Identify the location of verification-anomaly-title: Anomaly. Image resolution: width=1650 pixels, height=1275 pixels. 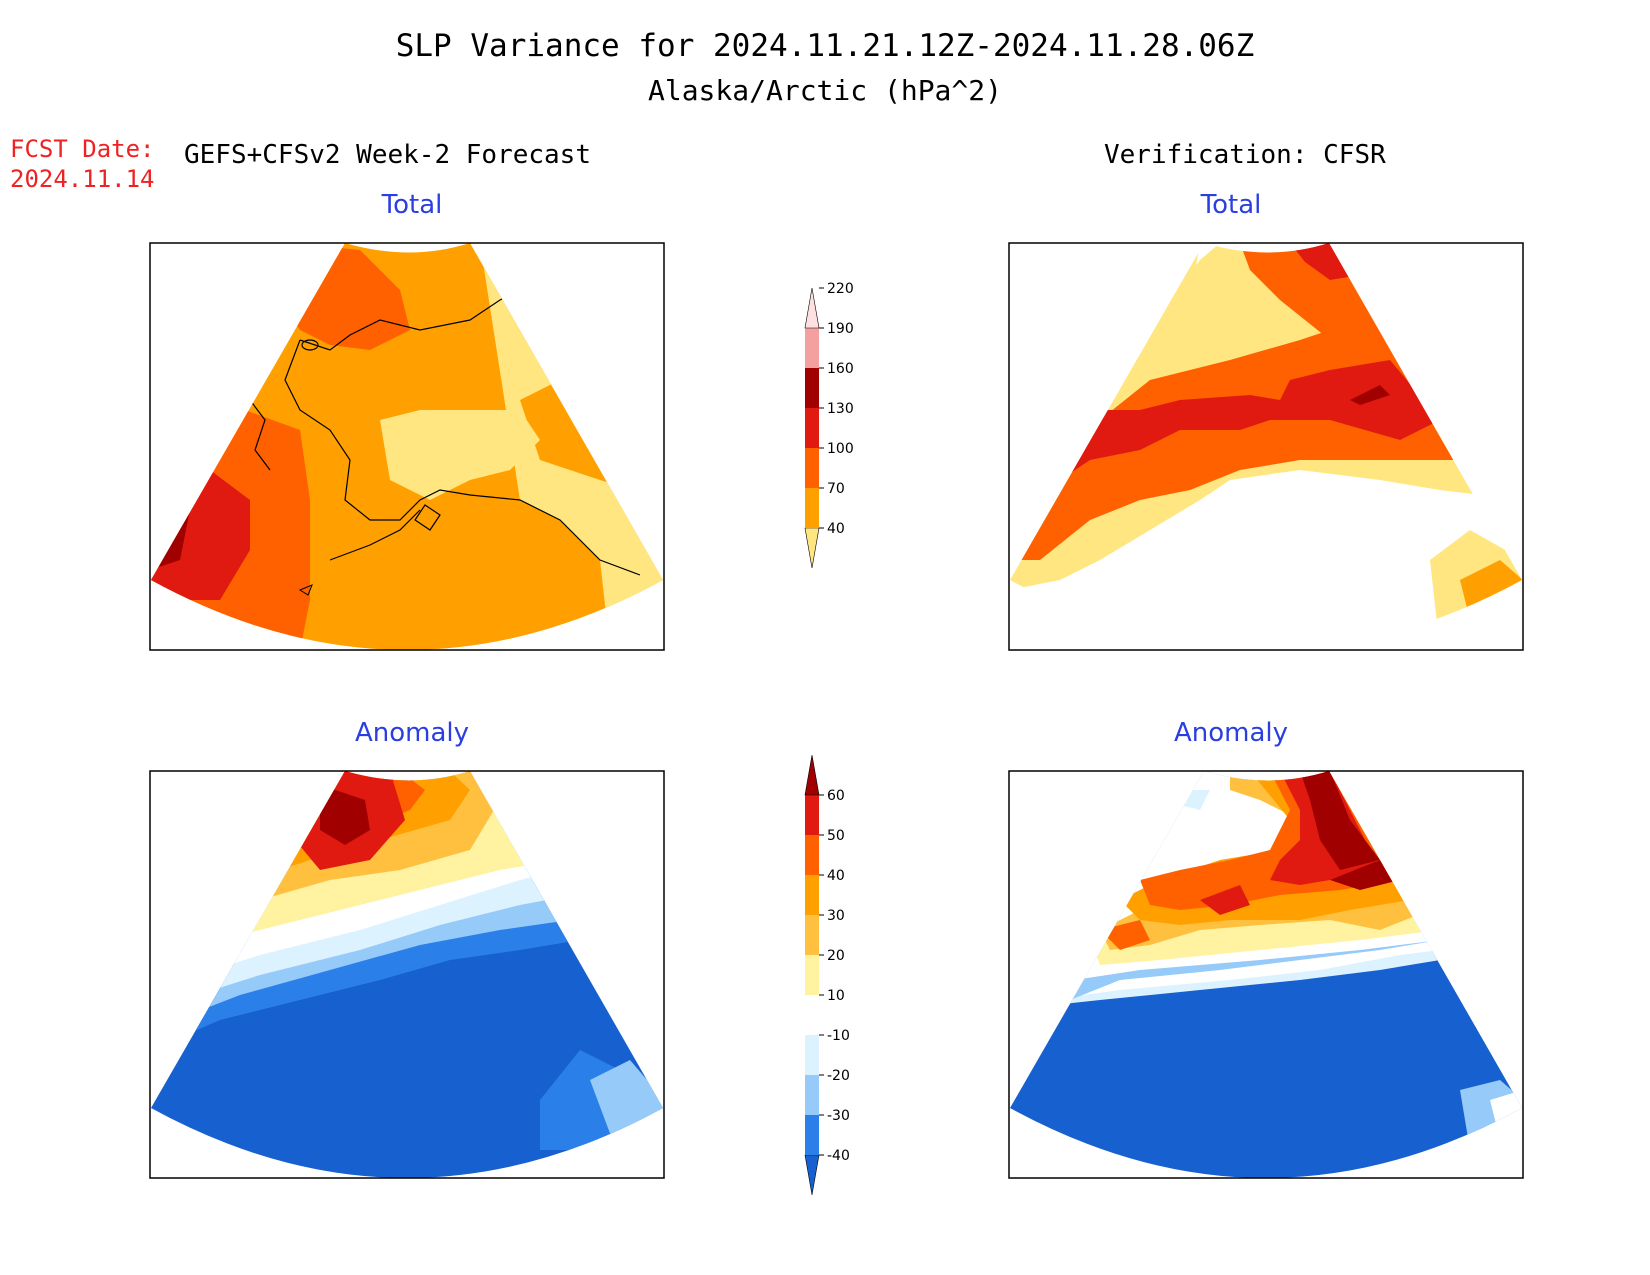
(1231, 733).